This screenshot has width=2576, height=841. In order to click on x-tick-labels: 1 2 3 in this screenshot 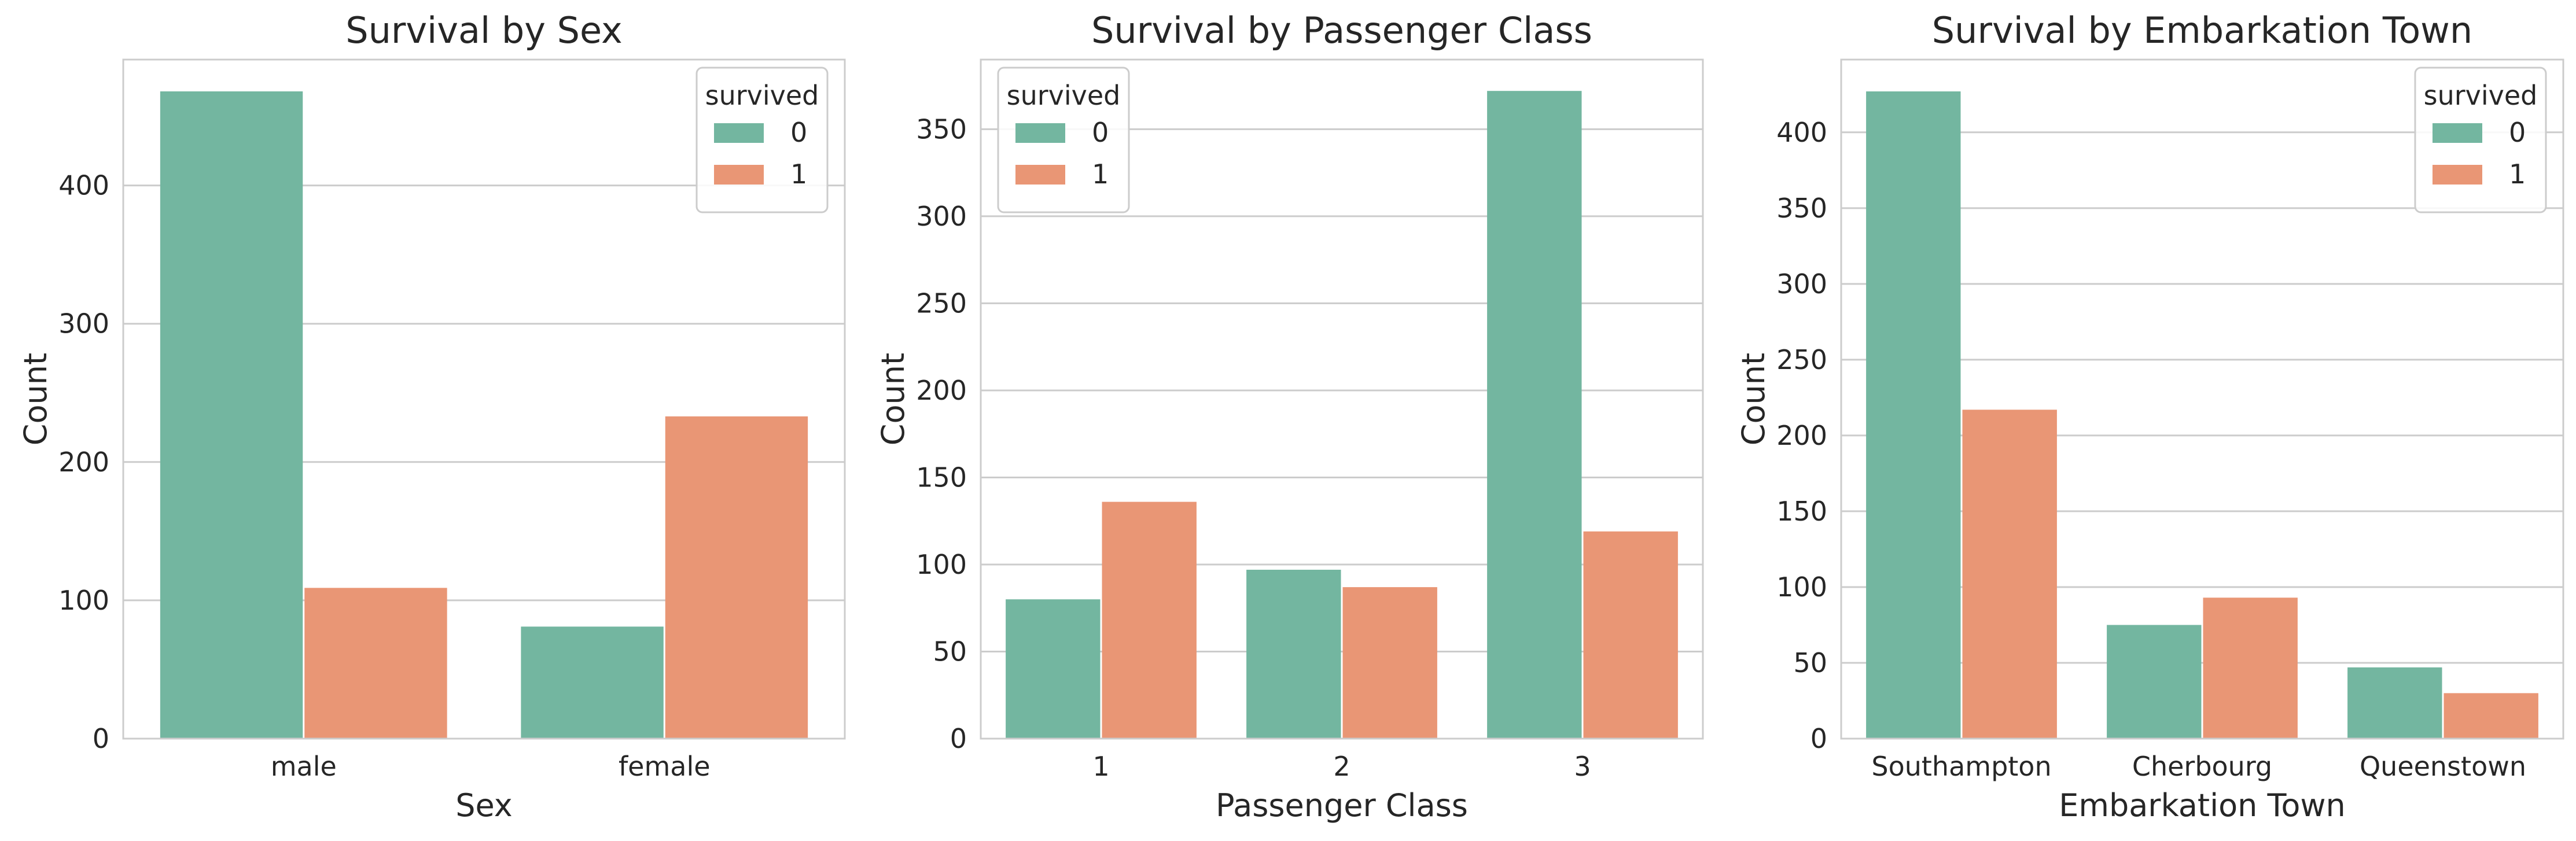, I will do `click(1341, 766)`.